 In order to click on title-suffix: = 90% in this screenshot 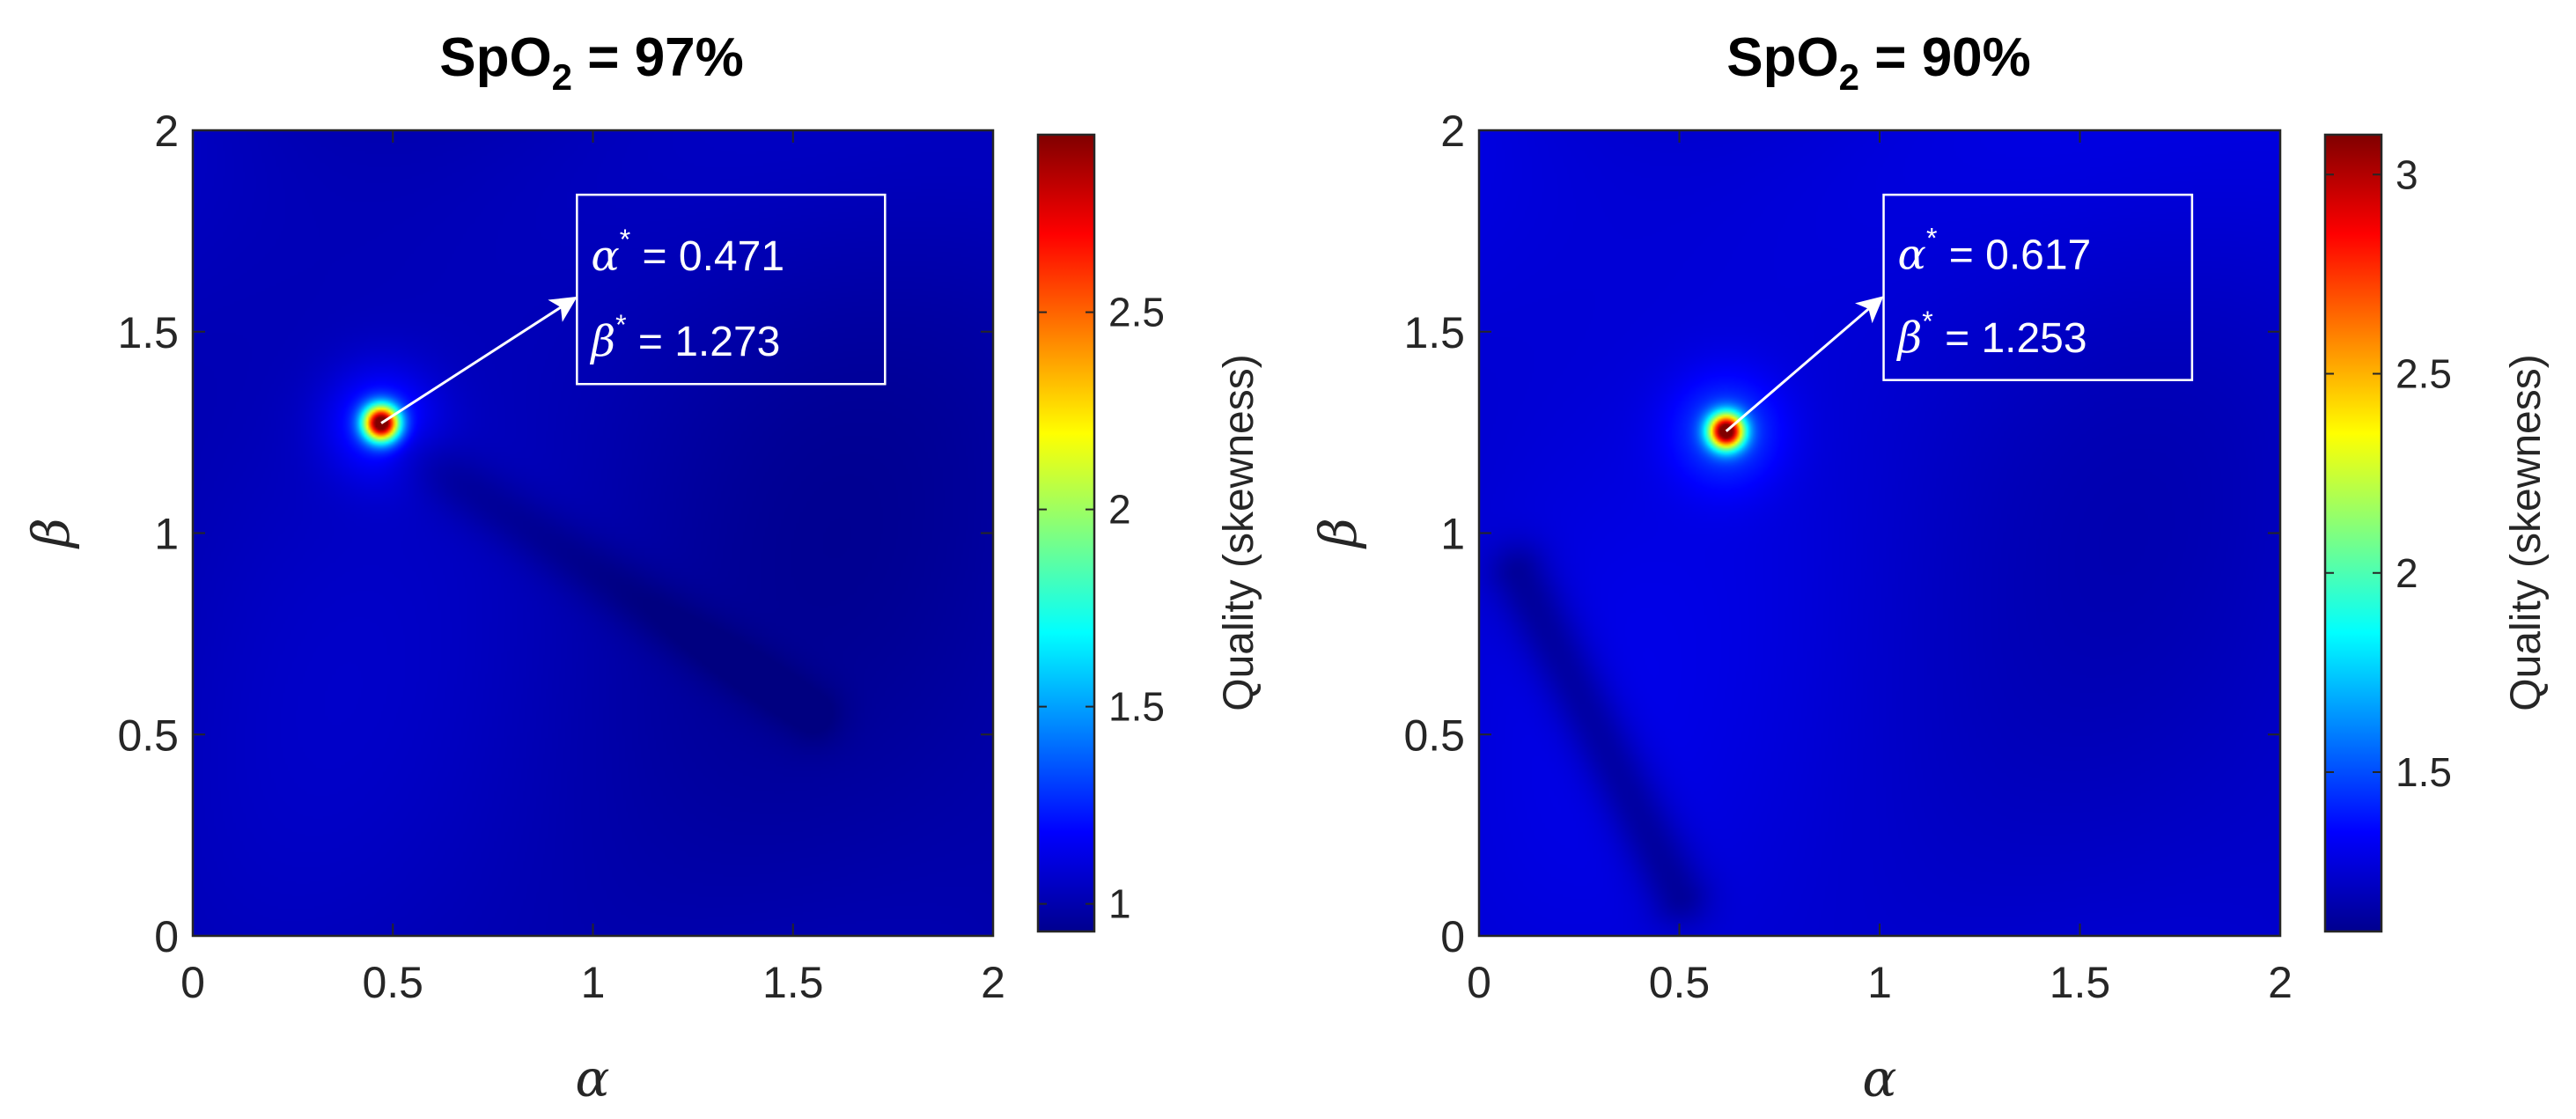, I will do `click(1945, 57)`.